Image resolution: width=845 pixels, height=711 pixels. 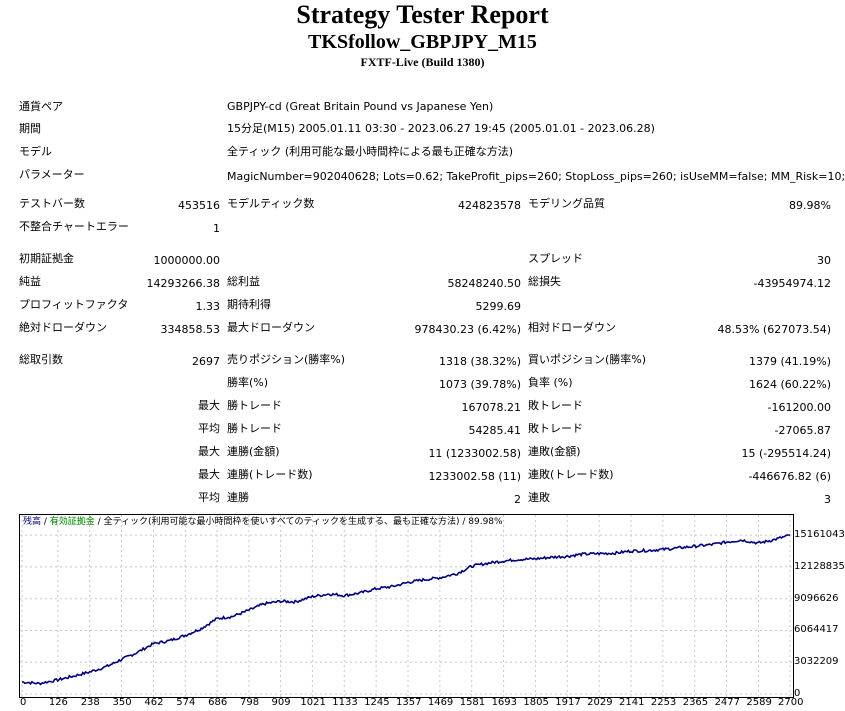 I want to click on max-consec-profit-value: 1233002.58 (11), so click(x=474, y=477).